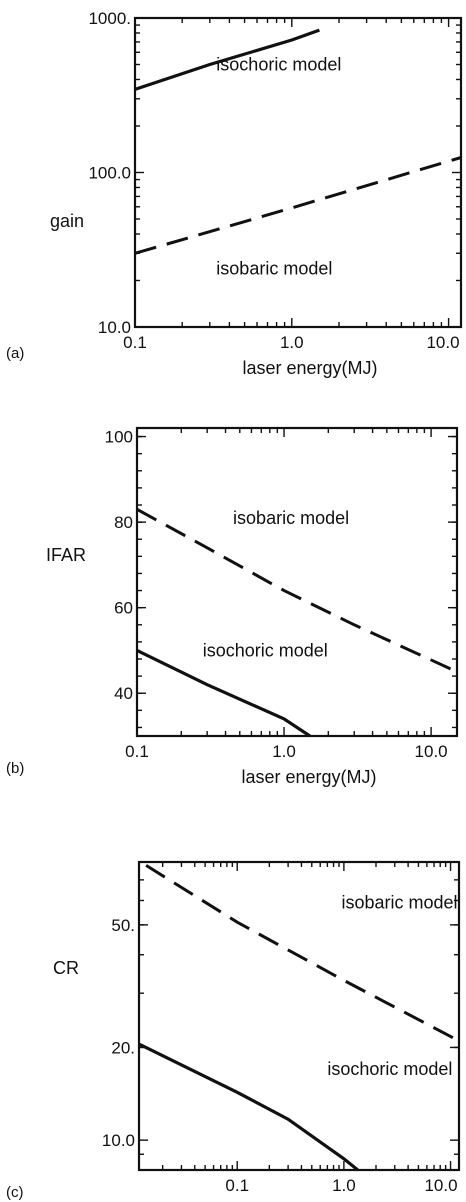 Image resolution: width=466 pixels, height=1202 pixels. I want to click on y-tick-label: 80, so click(123, 522).